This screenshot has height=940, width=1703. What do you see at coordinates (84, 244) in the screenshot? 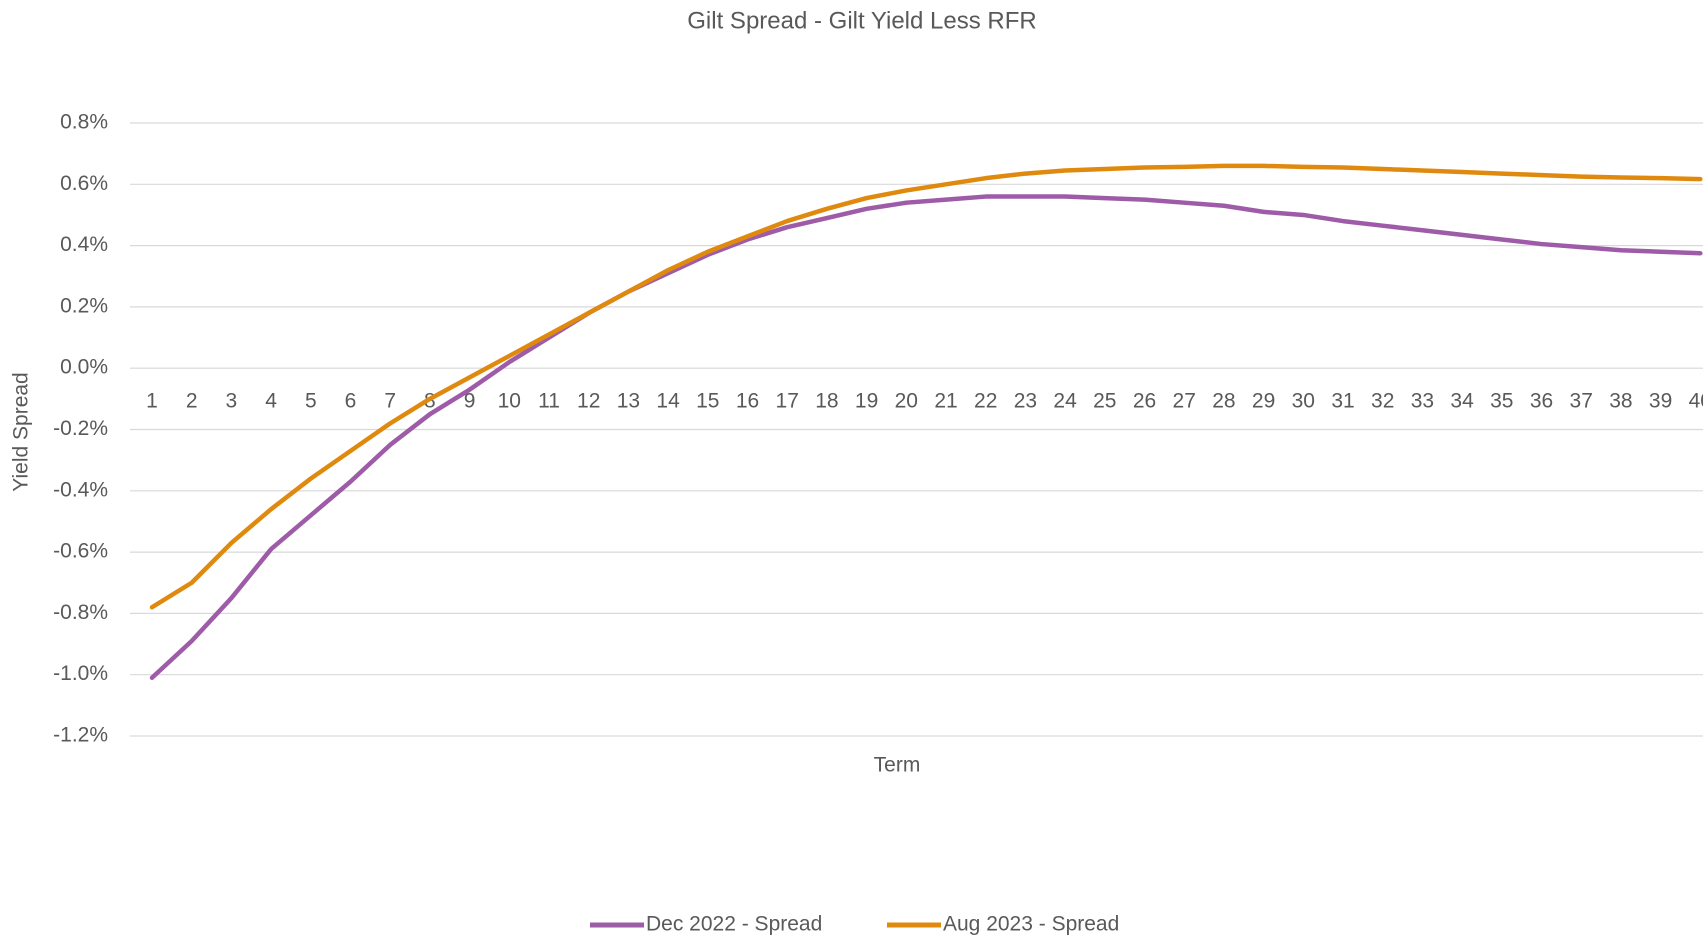
I see `y-tick-label: 0.4%` at bounding box center [84, 244].